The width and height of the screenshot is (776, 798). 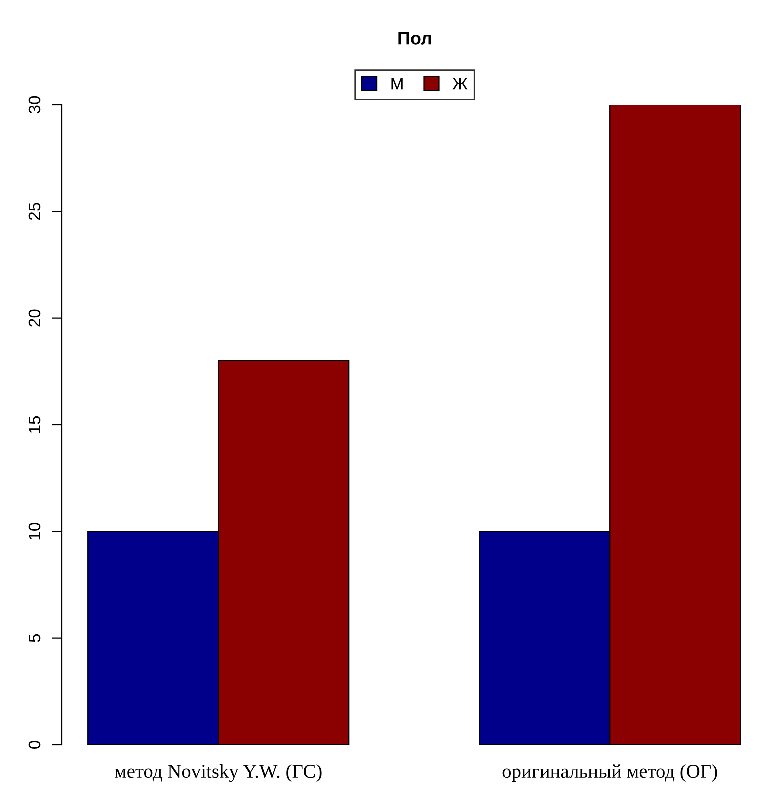 What do you see at coordinates (34, 211) in the screenshot?
I see `y-tick-label: 25` at bounding box center [34, 211].